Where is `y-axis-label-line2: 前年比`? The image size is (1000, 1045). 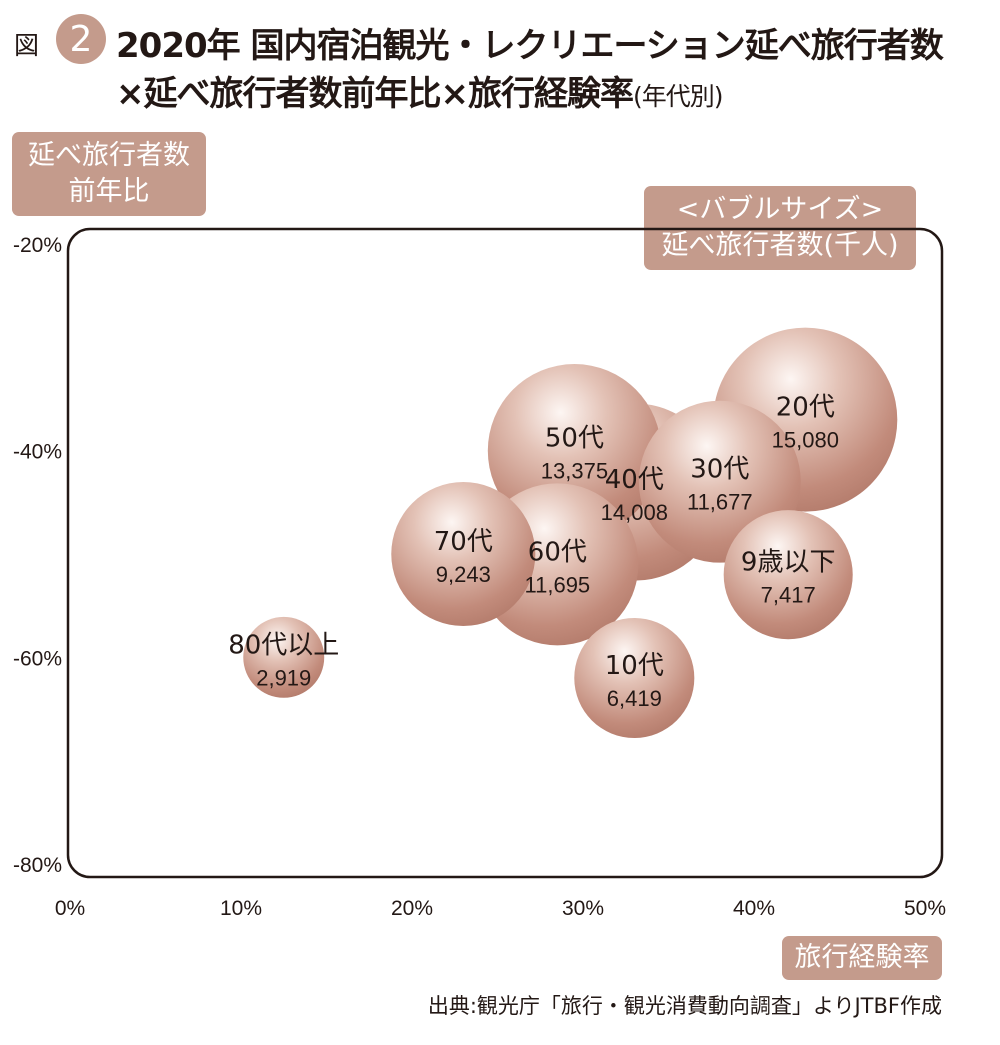 y-axis-label-line2: 前年比 is located at coordinates (109, 191).